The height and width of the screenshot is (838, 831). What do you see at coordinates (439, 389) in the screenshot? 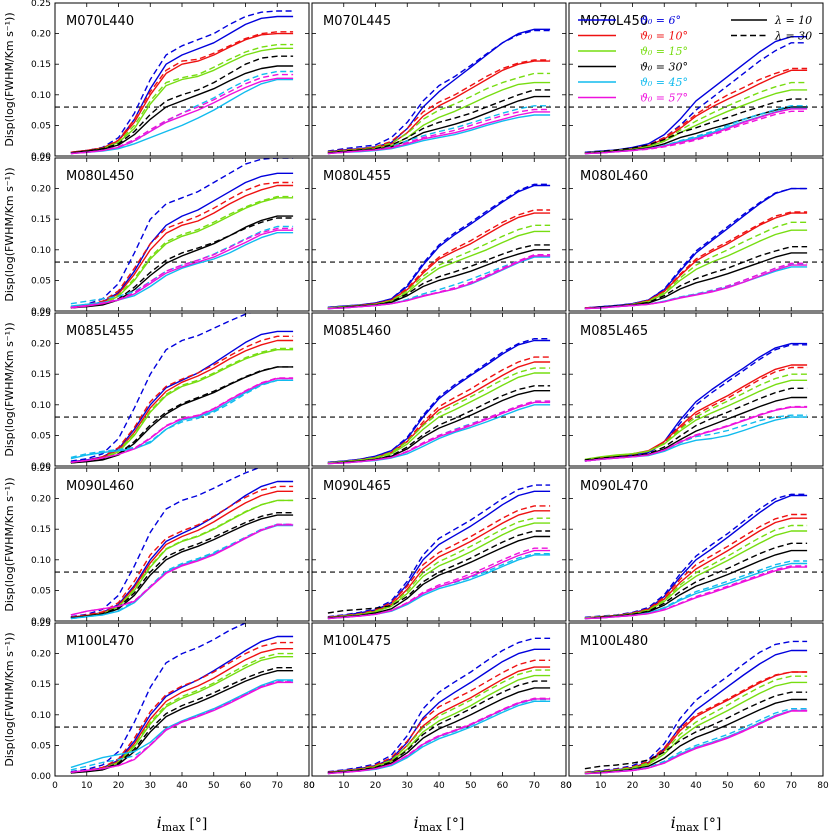
I see `panel-M085L460: M085L460` at bounding box center [439, 389].